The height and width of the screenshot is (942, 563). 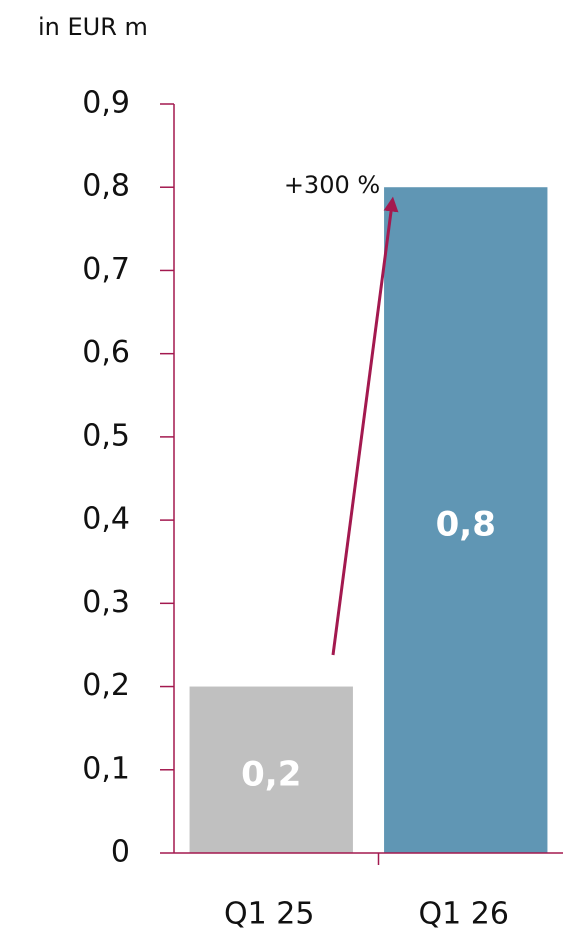 I want to click on bar, so click(x=271, y=769).